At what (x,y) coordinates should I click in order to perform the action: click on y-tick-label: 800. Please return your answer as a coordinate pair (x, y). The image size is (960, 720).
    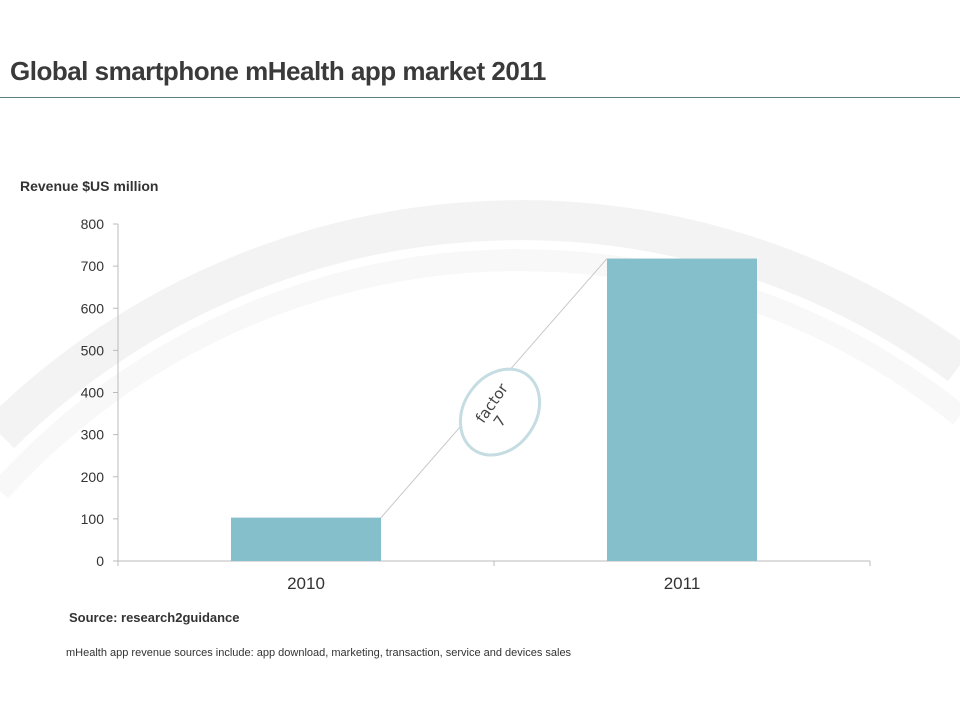
    Looking at the image, I should click on (93, 224).